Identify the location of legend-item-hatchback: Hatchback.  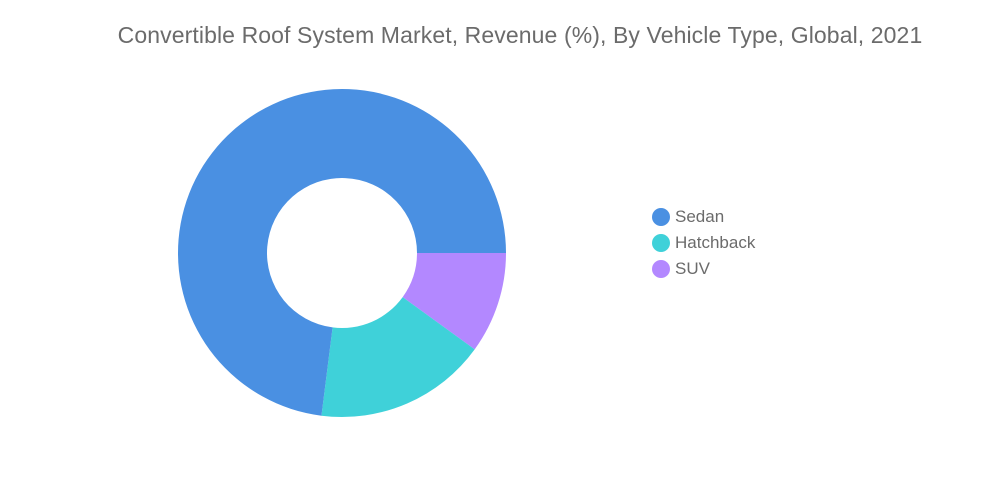
(703, 243).